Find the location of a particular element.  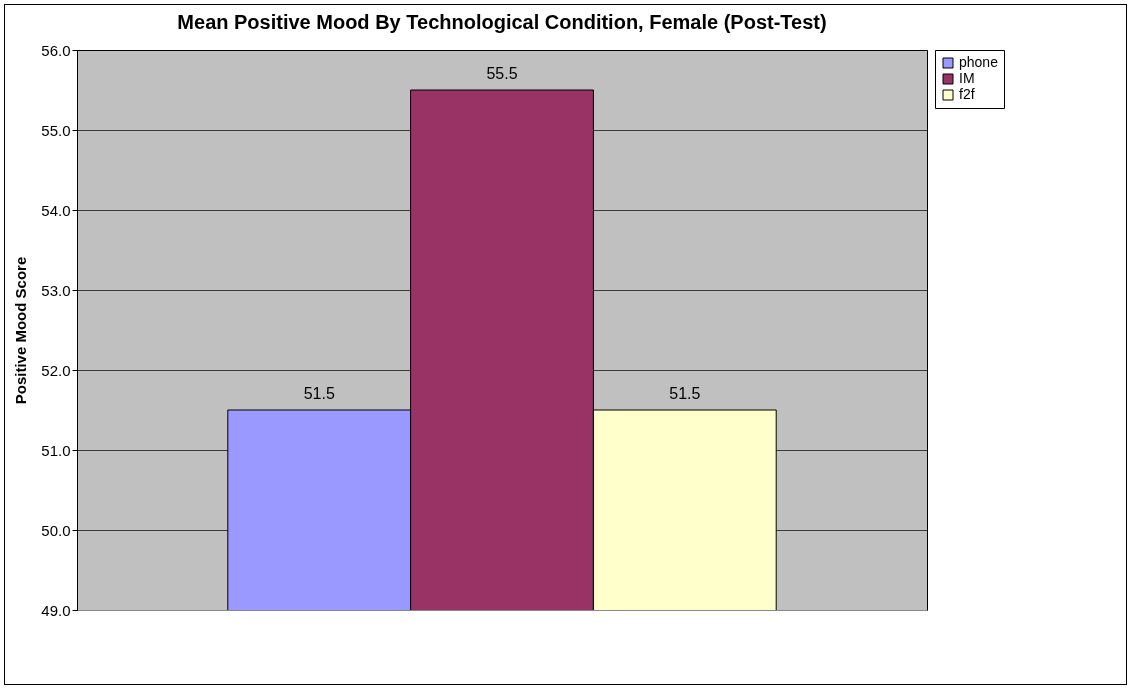

y-tick-label: 56.0 is located at coordinates (56, 50).